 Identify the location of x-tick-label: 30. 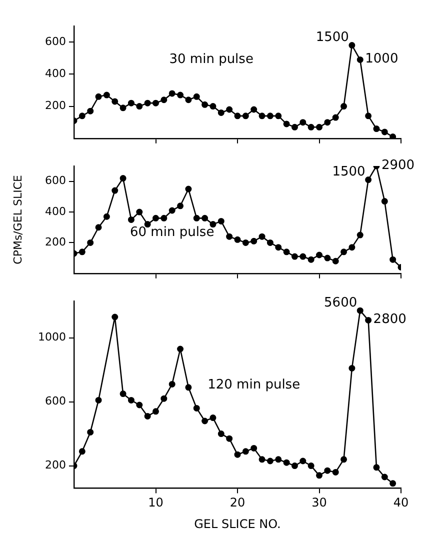
(319, 503).